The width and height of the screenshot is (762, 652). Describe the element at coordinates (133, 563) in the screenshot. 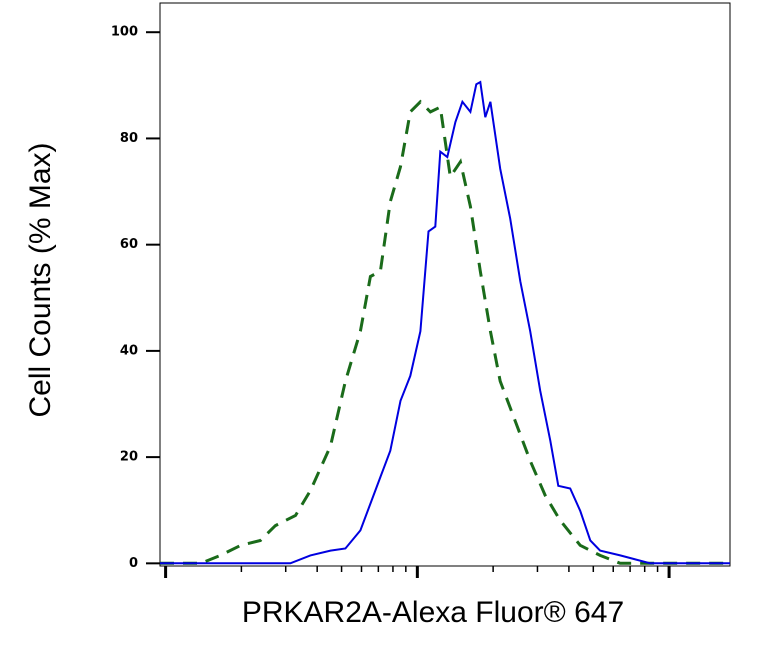

I see `y-tick-label: 0` at that location.